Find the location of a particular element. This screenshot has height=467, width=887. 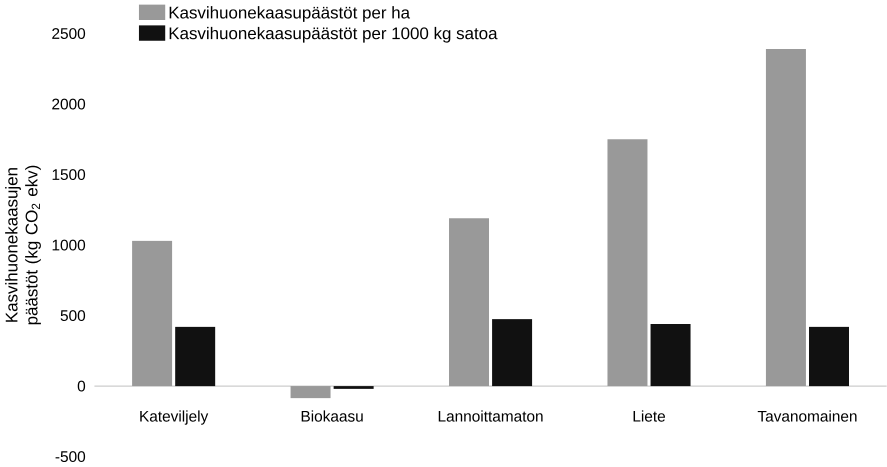

x-tick-label: Kateviljely is located at coordinates (174, 417).